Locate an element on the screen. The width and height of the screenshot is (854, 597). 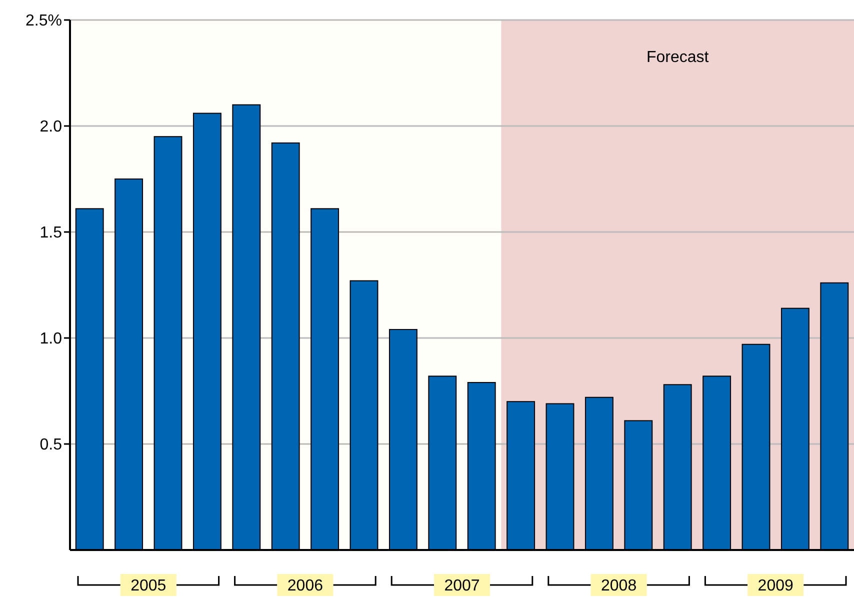
x-tick-label: 2007 is located at coordinates (462, 586).